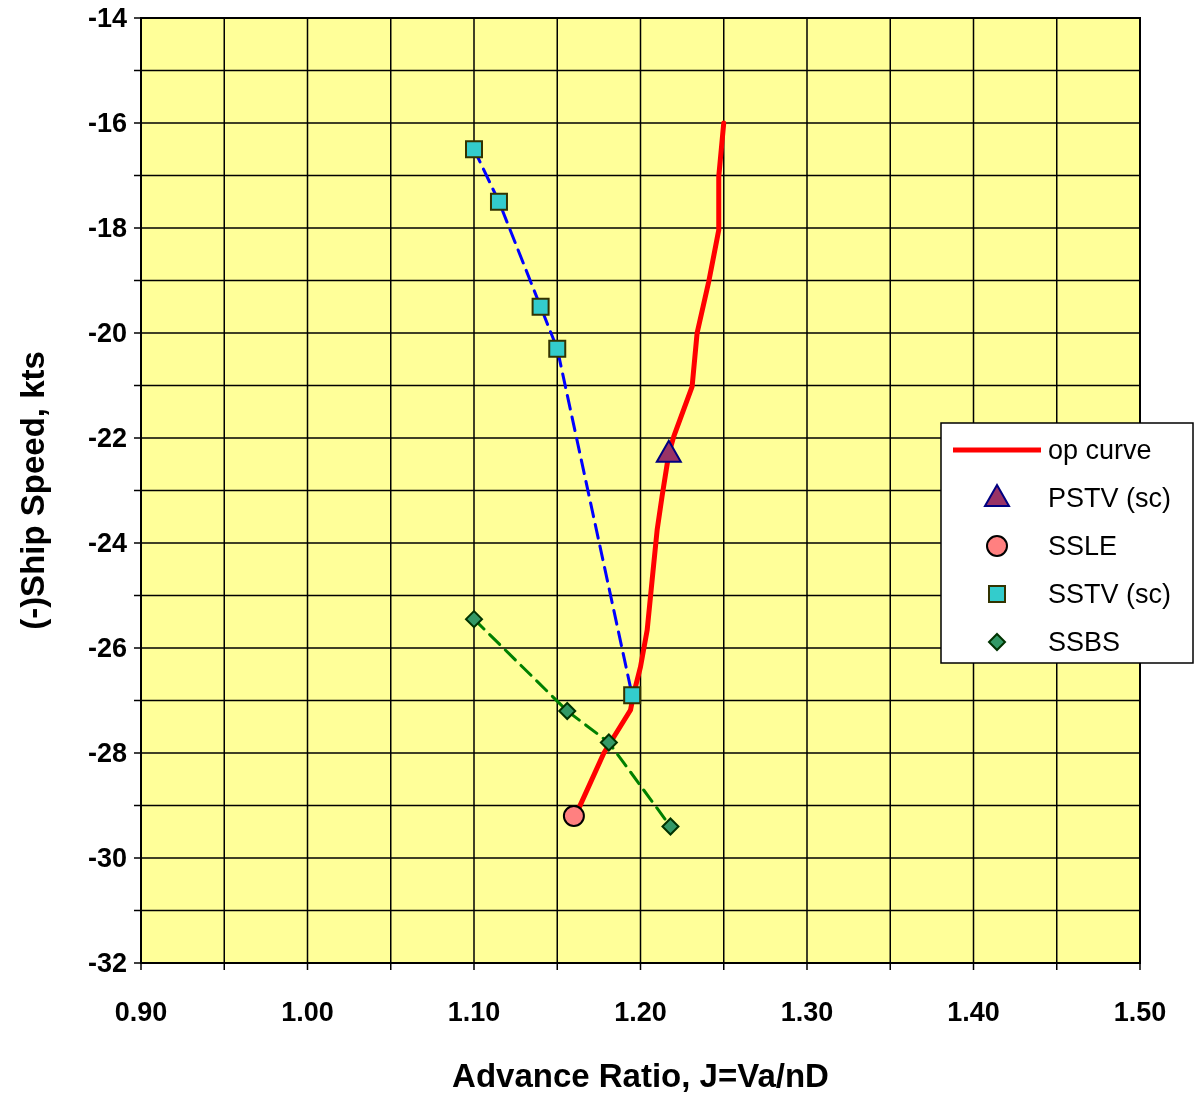 The width and height of the screenshot is (1194, 1094). Describe the element at coordinates (107, 18) in the screenshot. I see `y-tick-label: -14` at that location.